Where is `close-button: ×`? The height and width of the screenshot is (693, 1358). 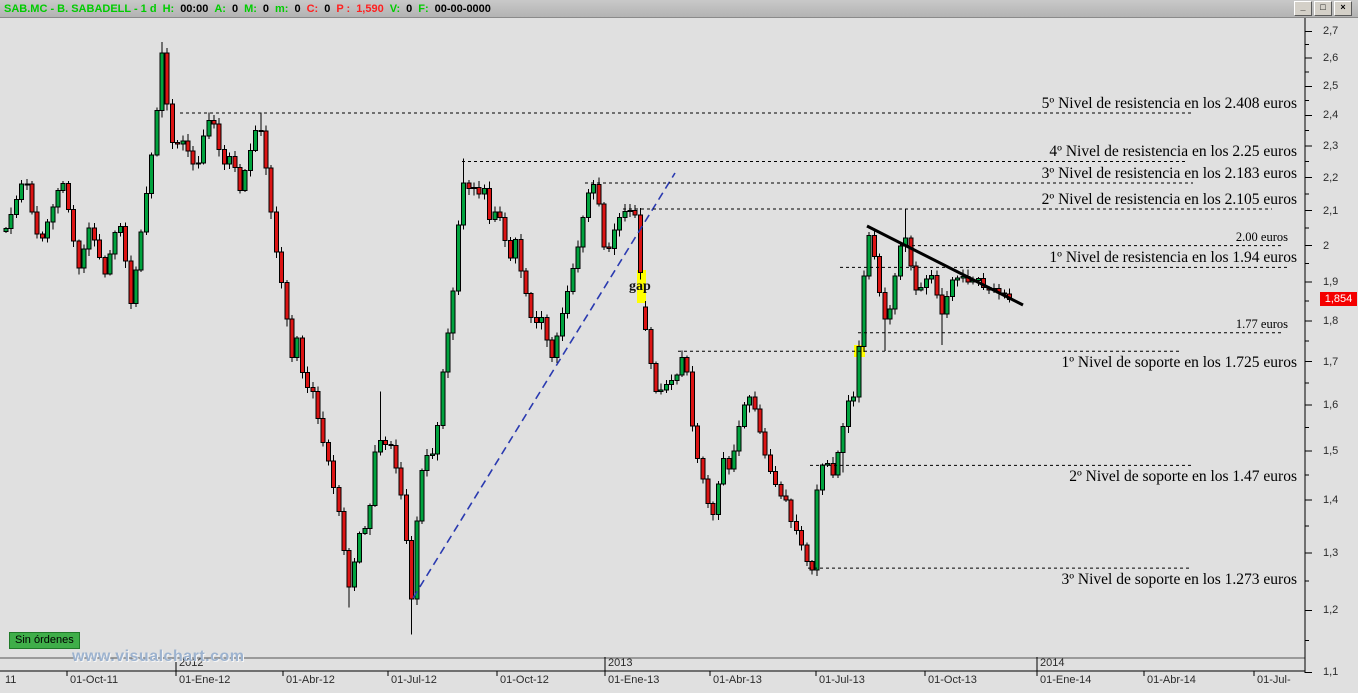 close-button: × is located at coordinates (1343, 8).